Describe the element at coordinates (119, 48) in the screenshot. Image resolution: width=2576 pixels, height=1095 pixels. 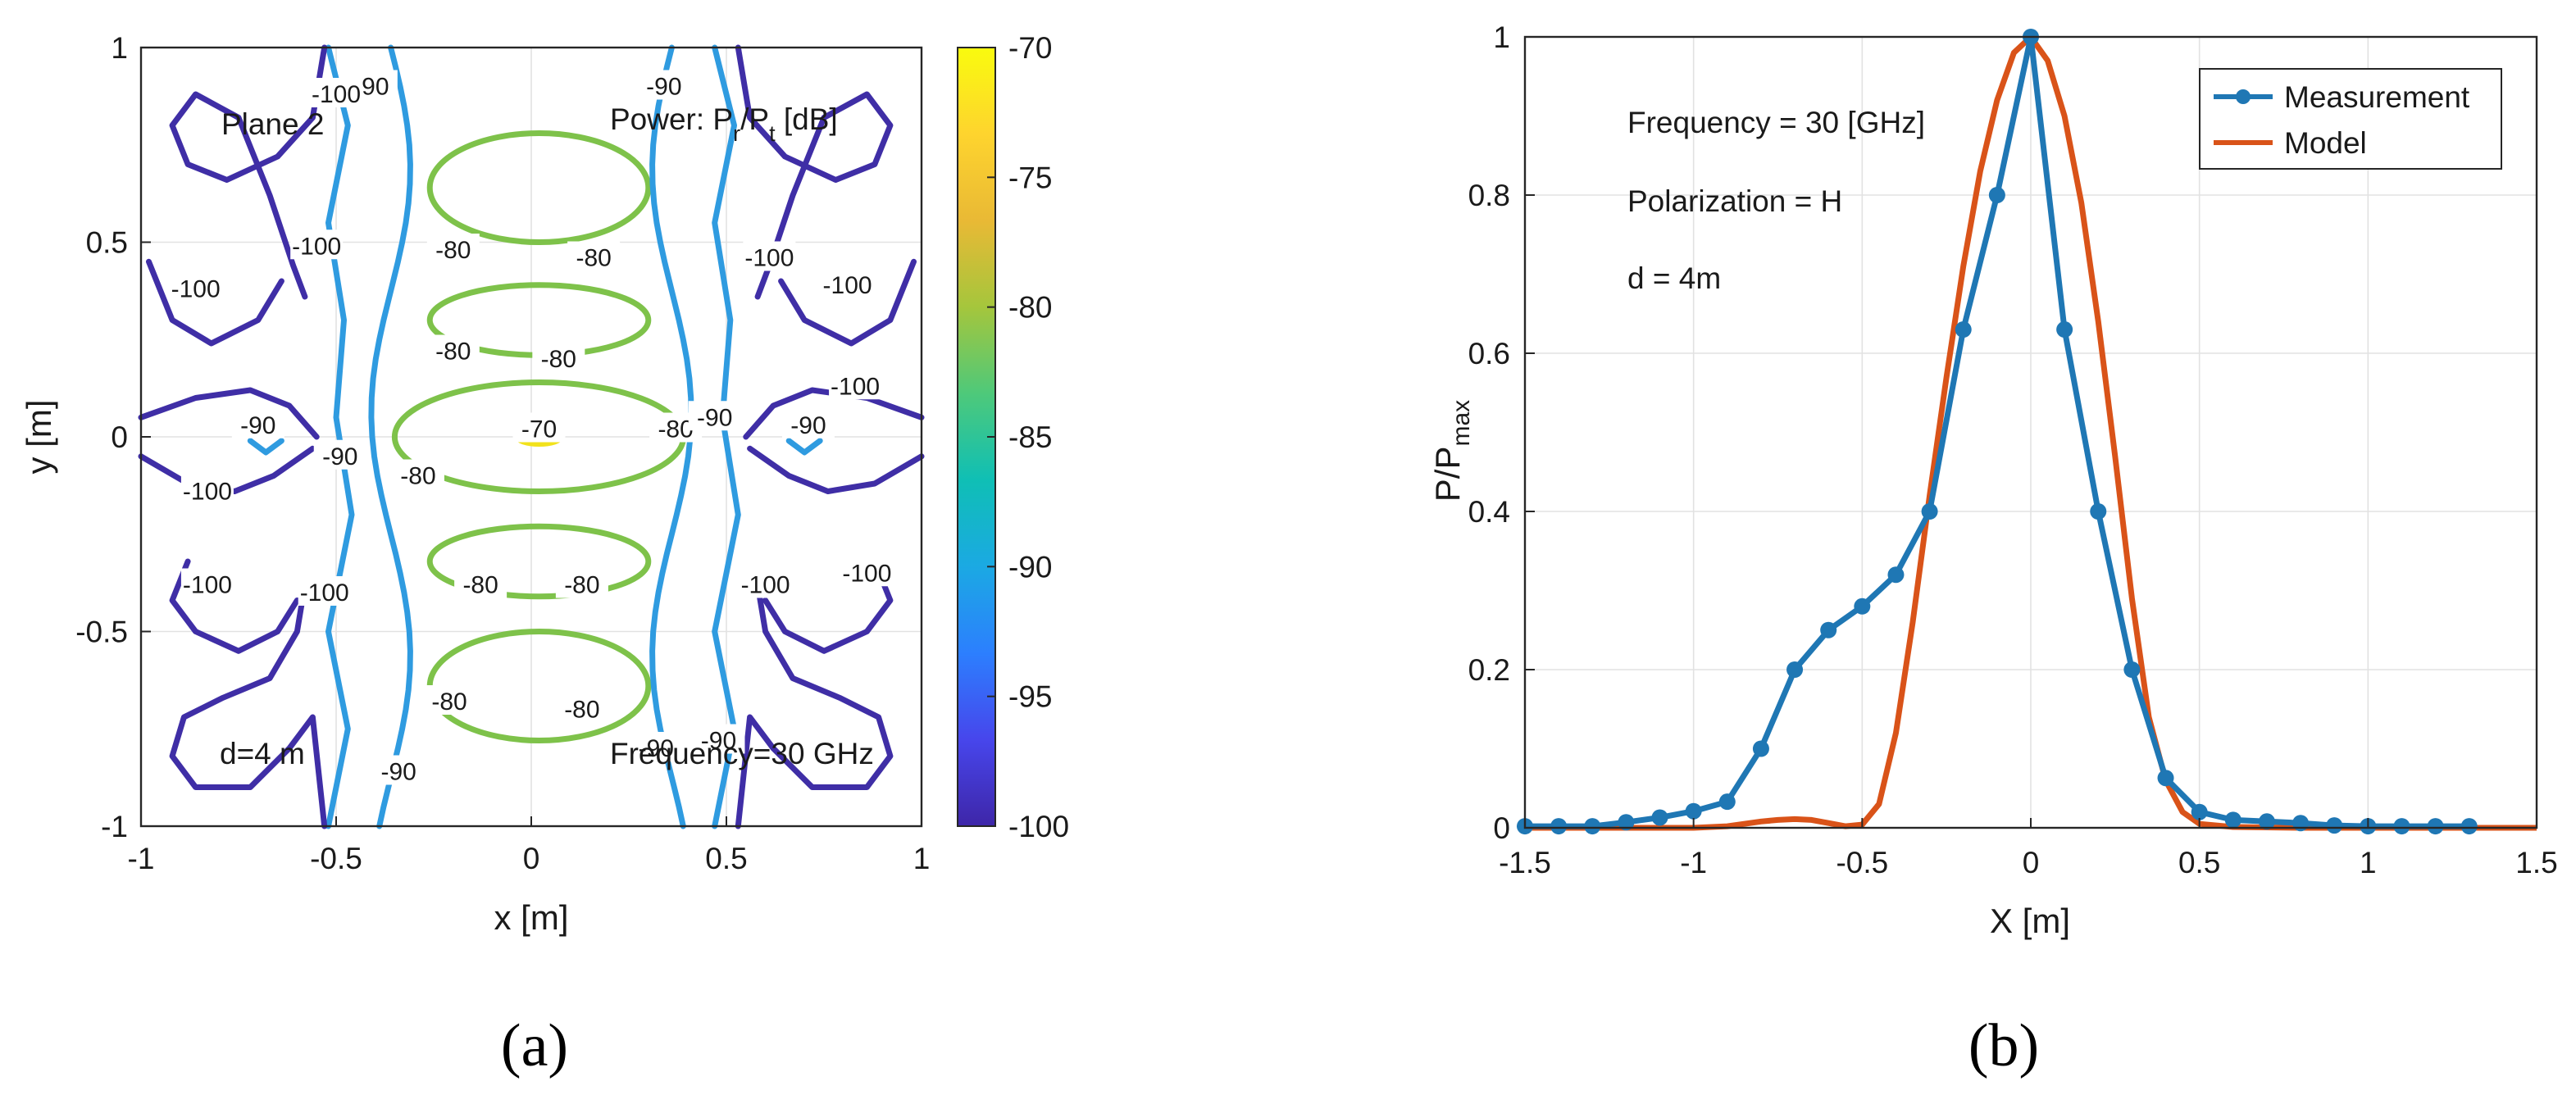
I see `contour-y-tick-label: 1` at that location.